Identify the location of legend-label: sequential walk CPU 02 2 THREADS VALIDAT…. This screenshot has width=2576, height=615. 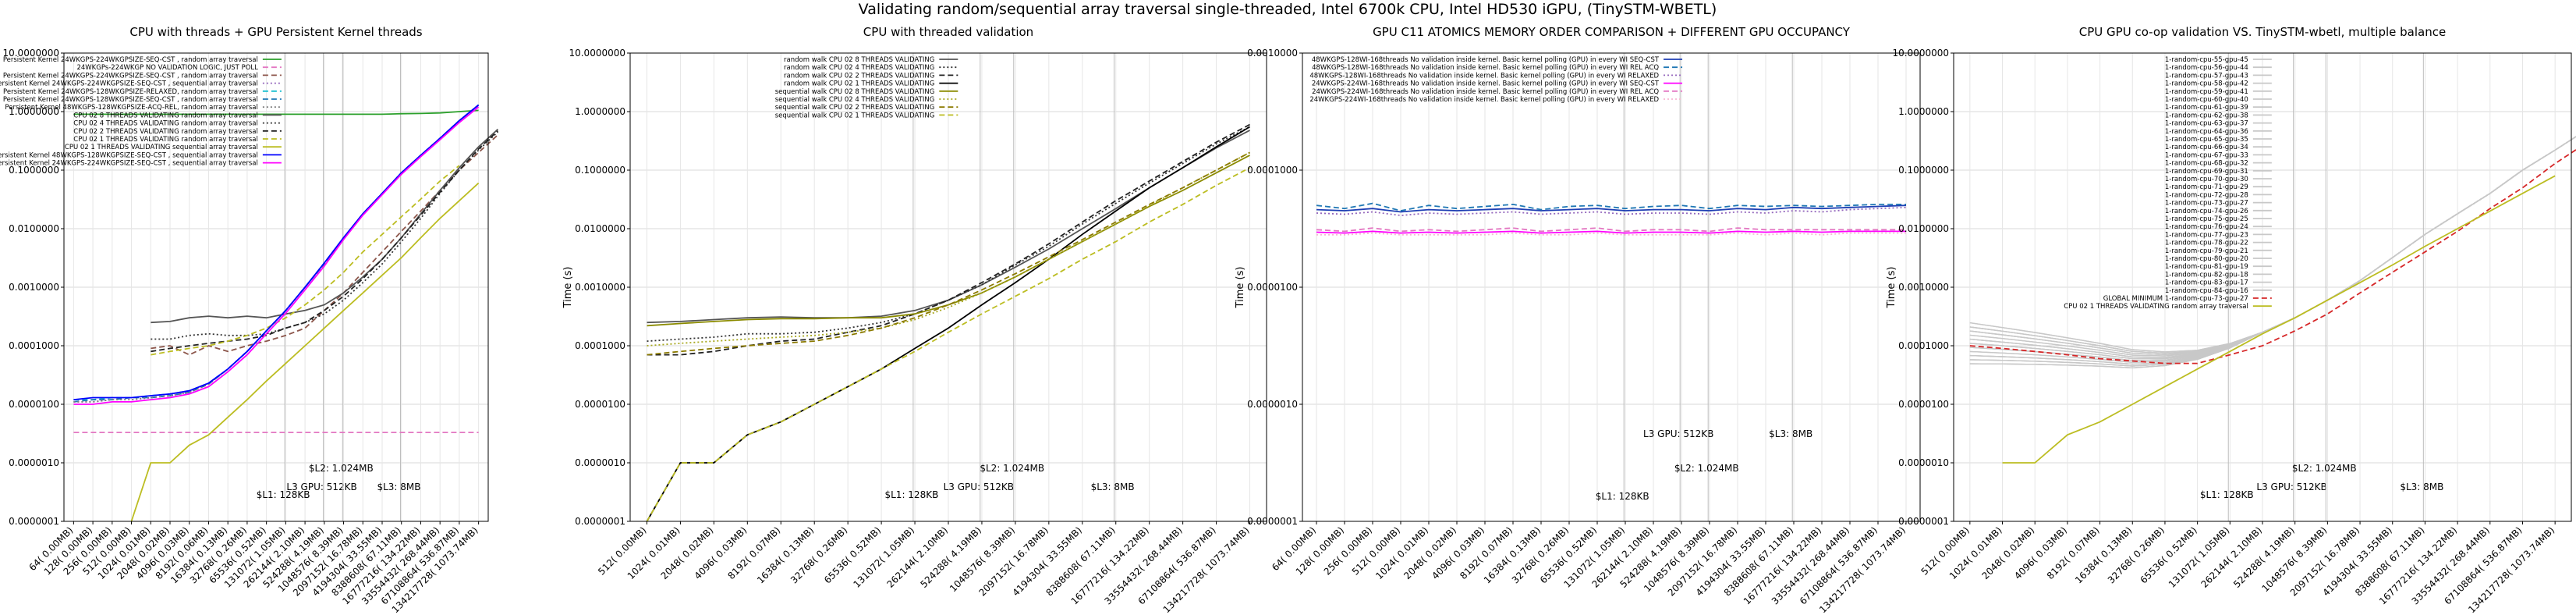
(855, 108).